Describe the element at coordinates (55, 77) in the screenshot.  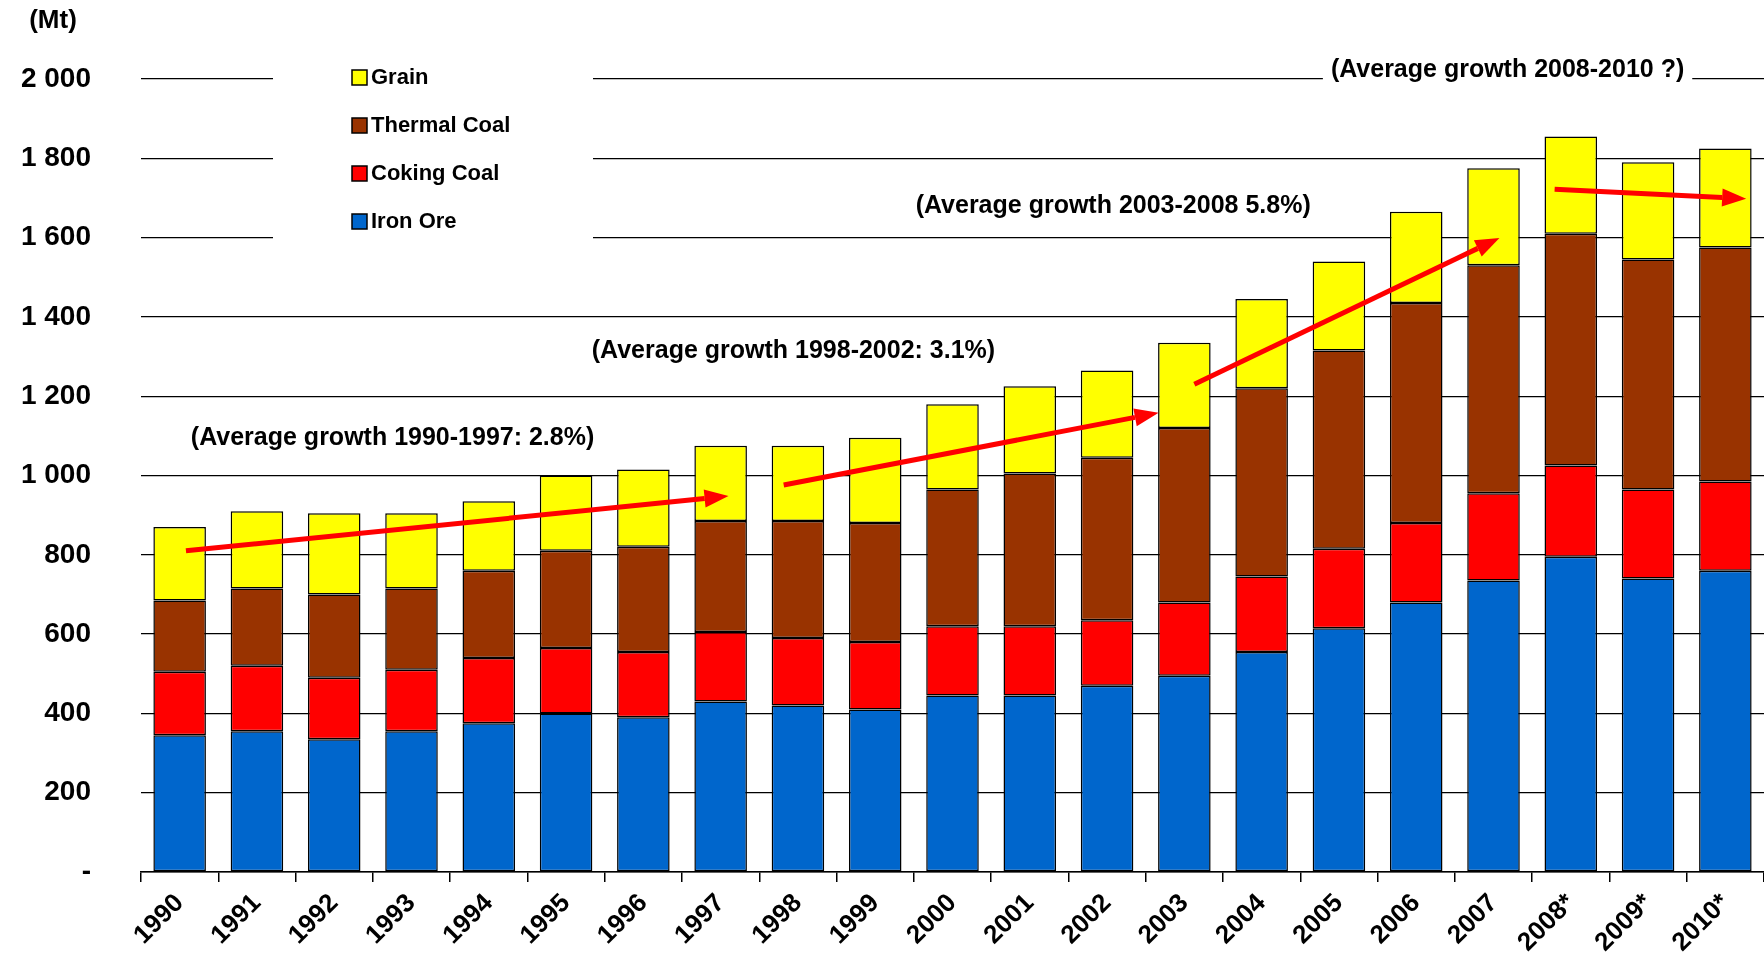
I see `y-tick-label: 2 000` at that location.